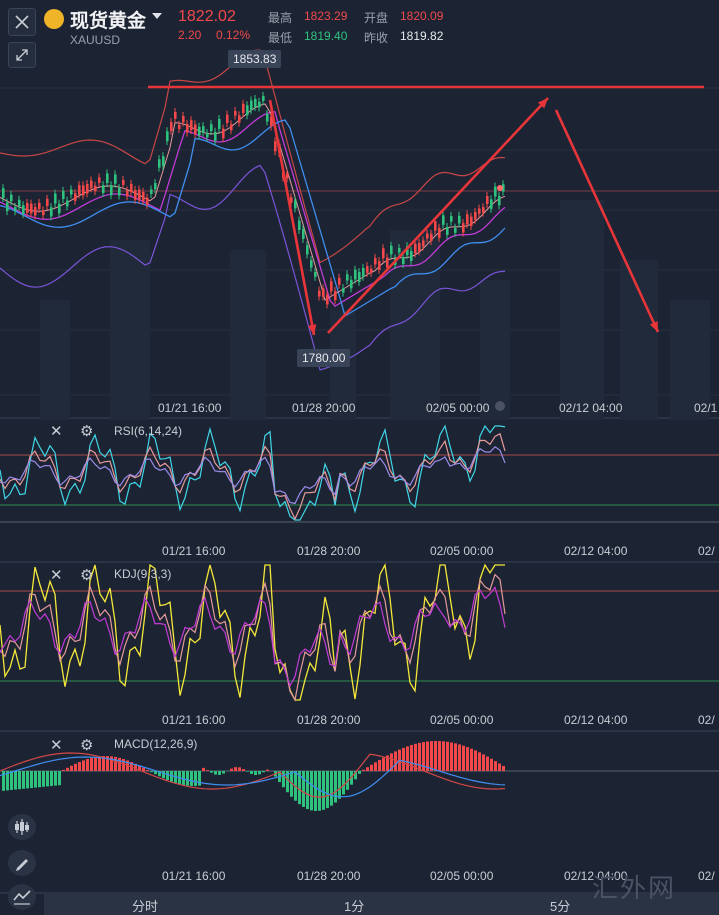 This screenshot has width=719, height=915. Describe the element at coordinates (500, 406) in the screenshot. I see `scroll-handle` at that location.